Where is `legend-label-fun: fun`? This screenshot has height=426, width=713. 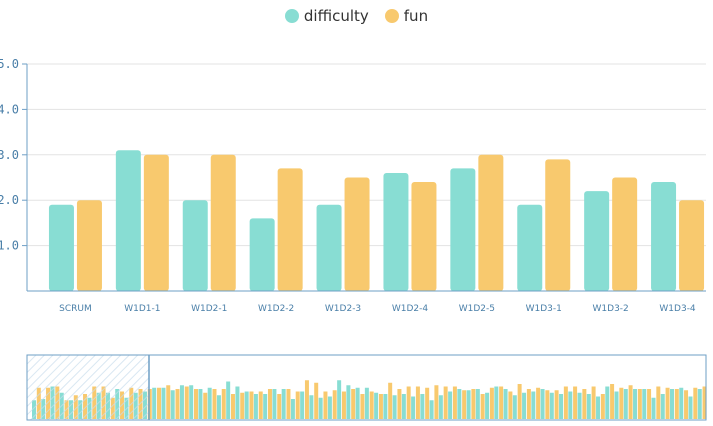 legend-label-fun: fun is located at coordinates (416, 16).